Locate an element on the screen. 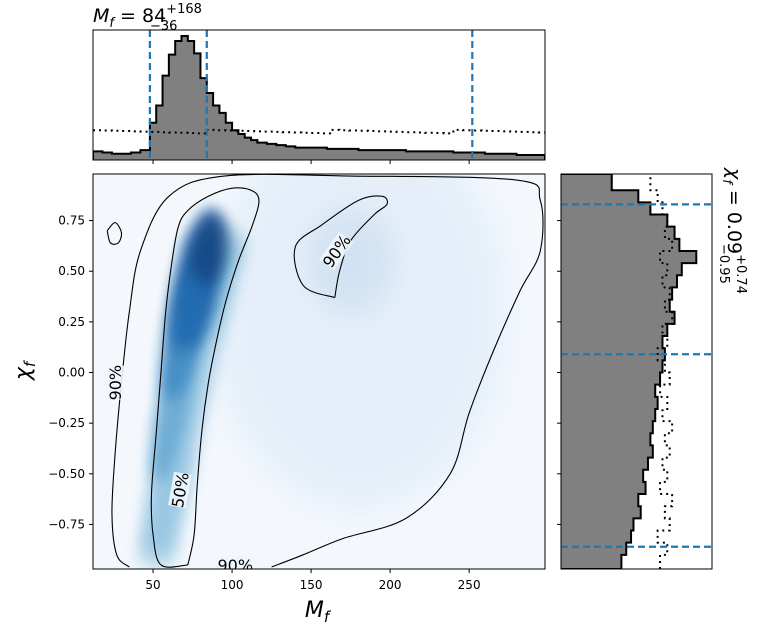  x-axis-ticks: 50 100 150 200 250 is located at coordinates (313, 580).